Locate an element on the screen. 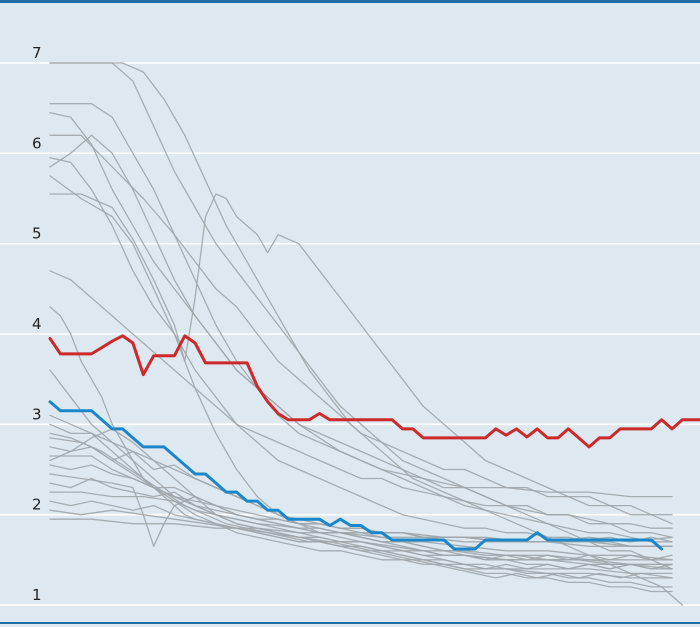 This screenshot has width=700, height=627. y-tick-label-7: 7 is located at coordinates (37, 53).